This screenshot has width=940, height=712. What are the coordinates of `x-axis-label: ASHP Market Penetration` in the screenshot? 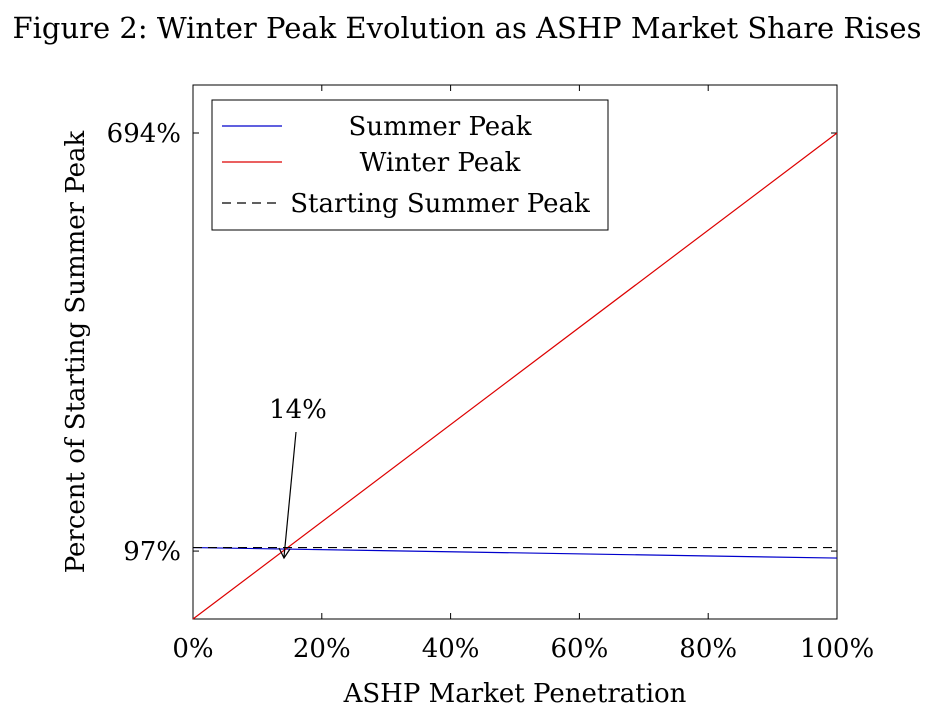 It's located at (515, 694).